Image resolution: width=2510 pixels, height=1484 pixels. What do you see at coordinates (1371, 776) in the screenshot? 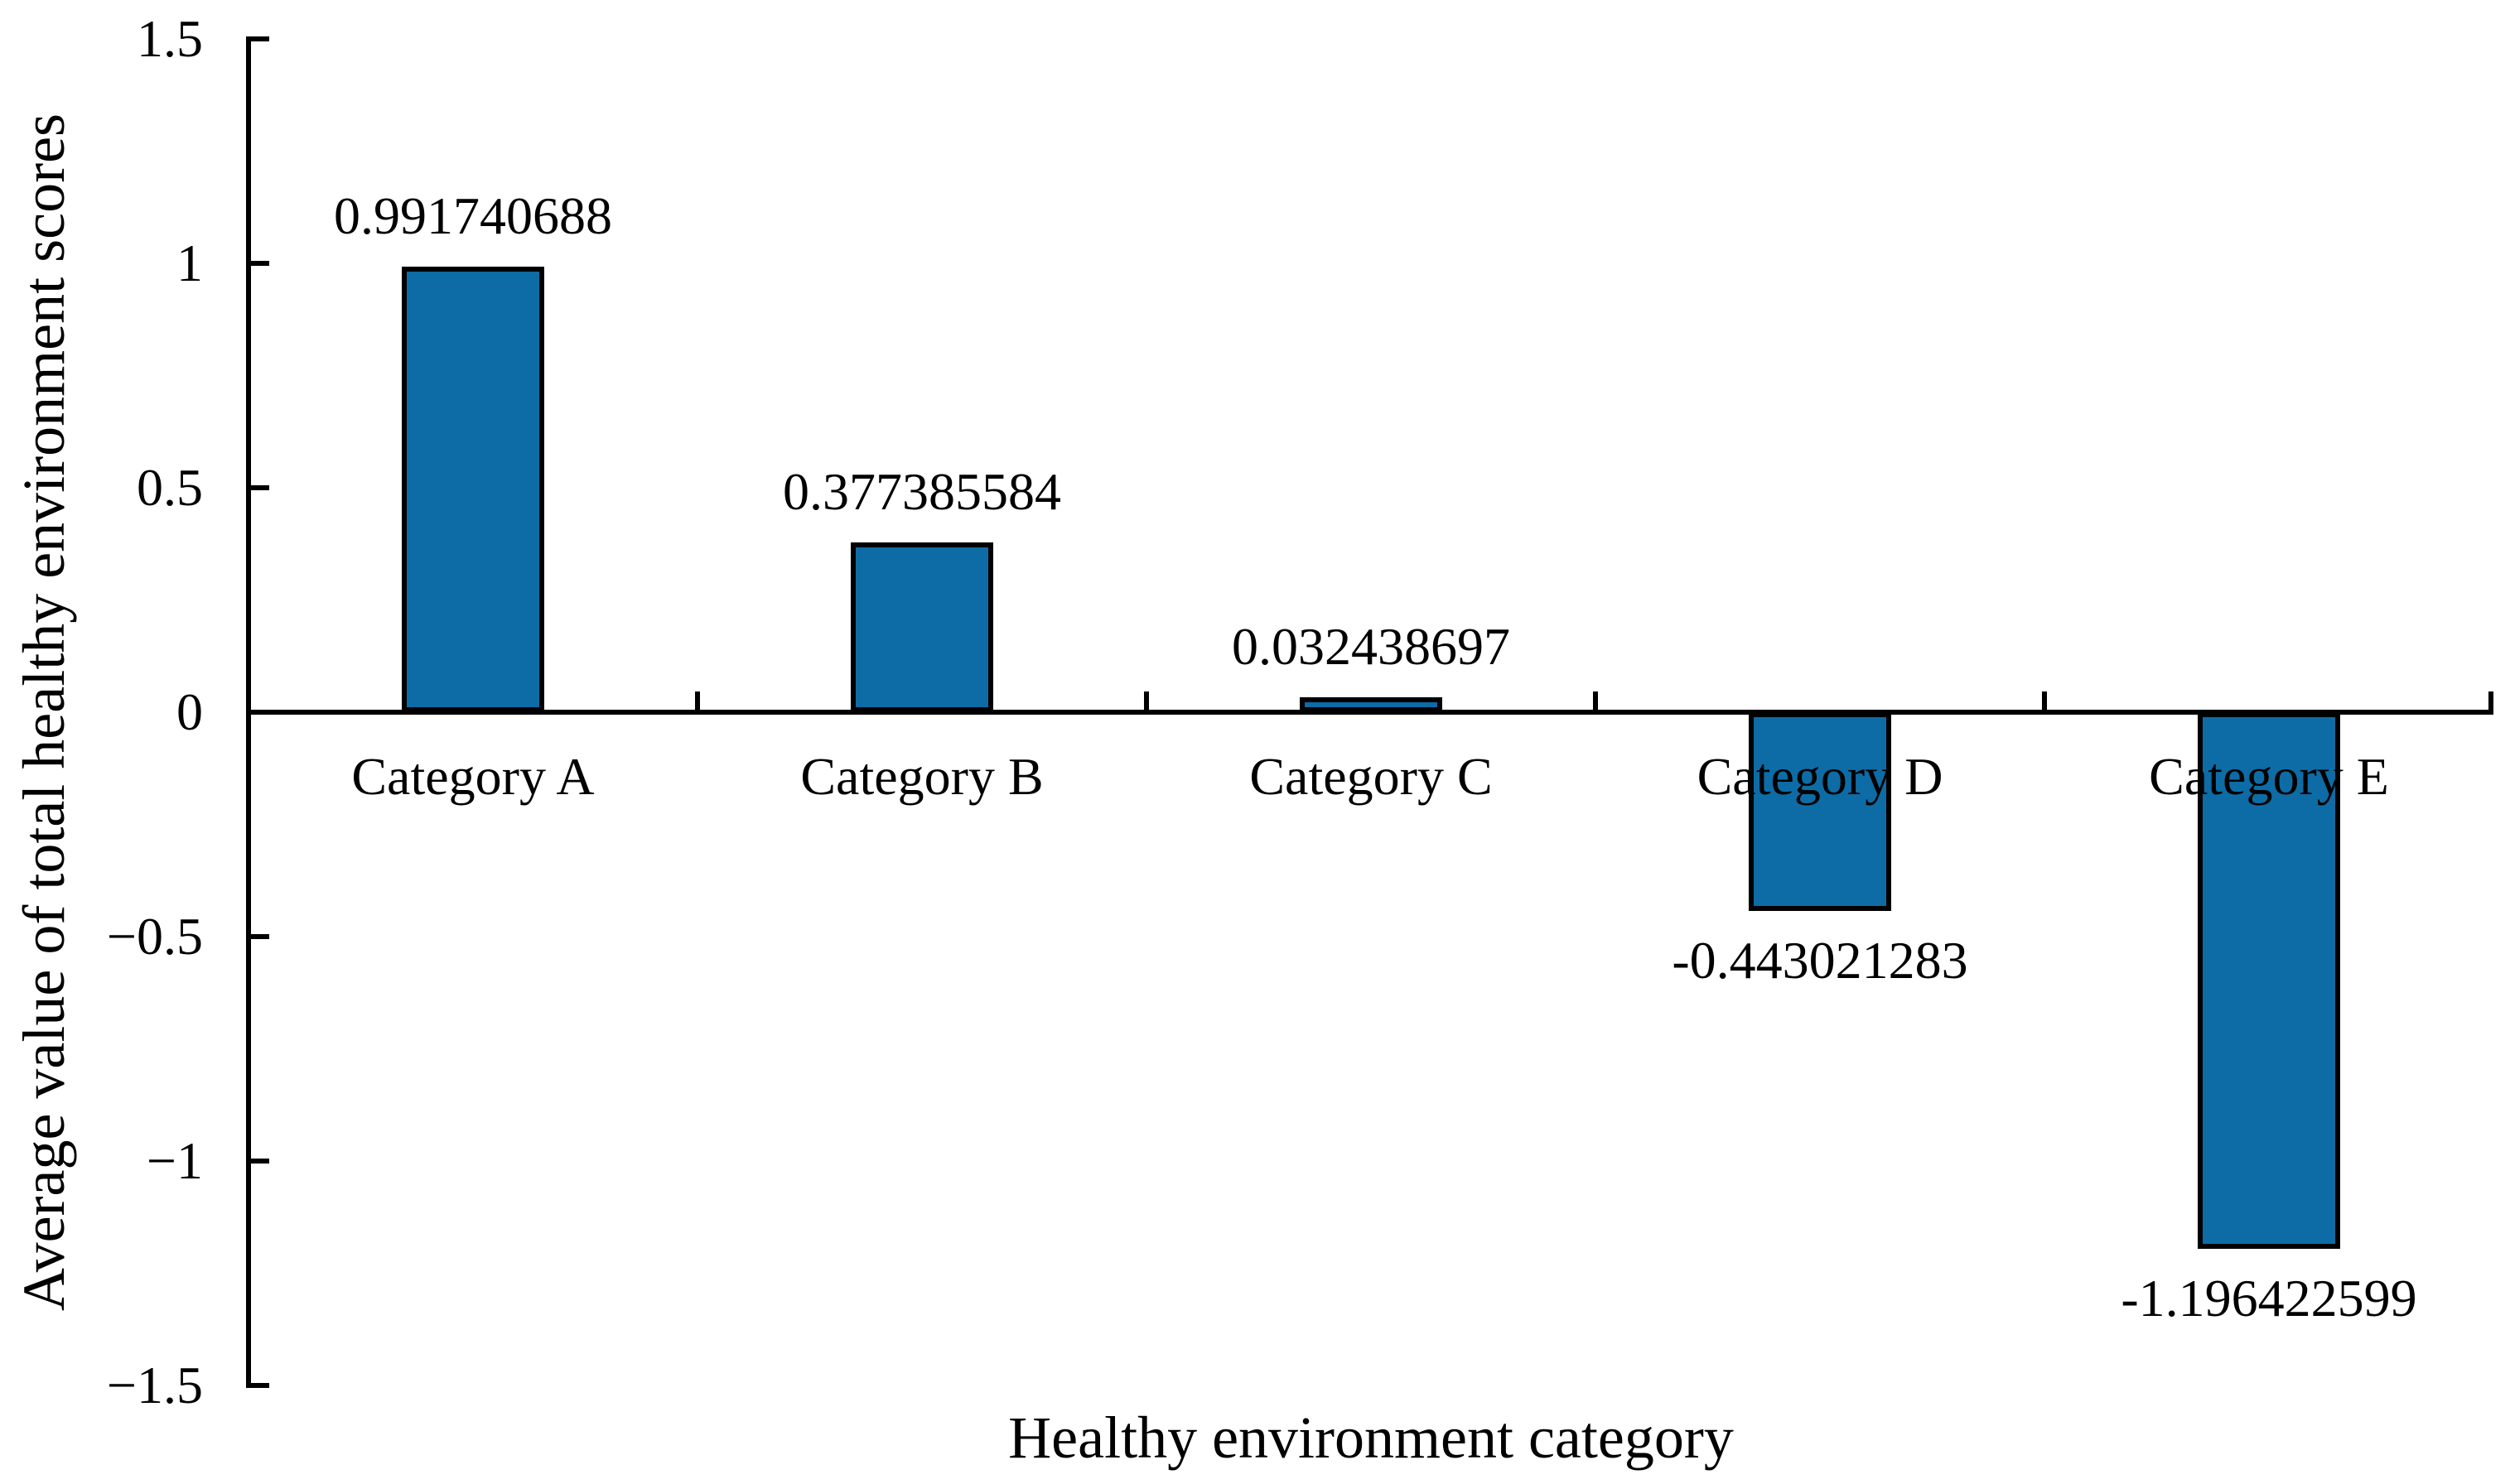
I see `x-tick-label-category-c: Category C` at bounding box center [1371, 776].